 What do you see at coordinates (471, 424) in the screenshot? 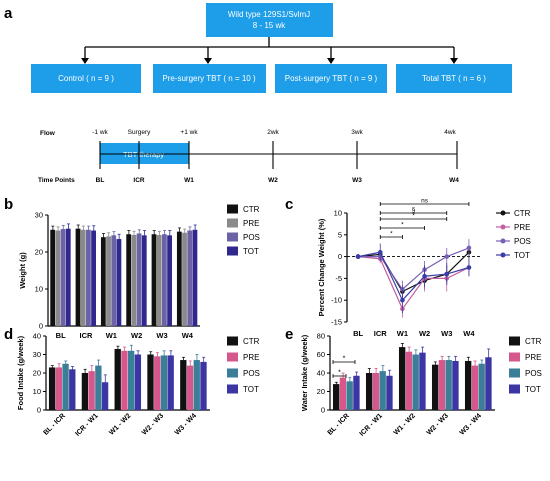
I see `x-tick-label: W3 - W4` at bounding box center [471, 424].